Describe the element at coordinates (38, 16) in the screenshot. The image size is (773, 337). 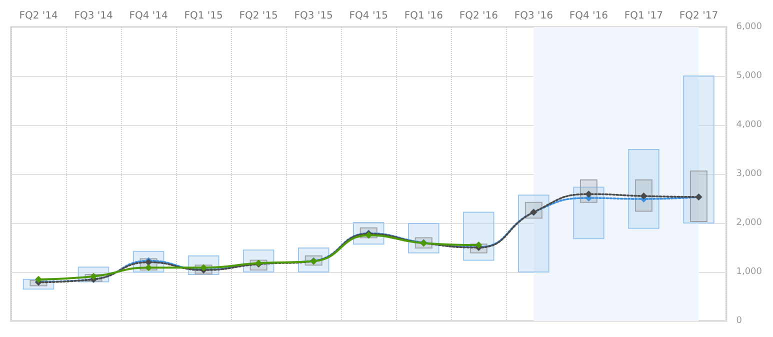
I see `x-tick-label: FQ2 '14` at that location.